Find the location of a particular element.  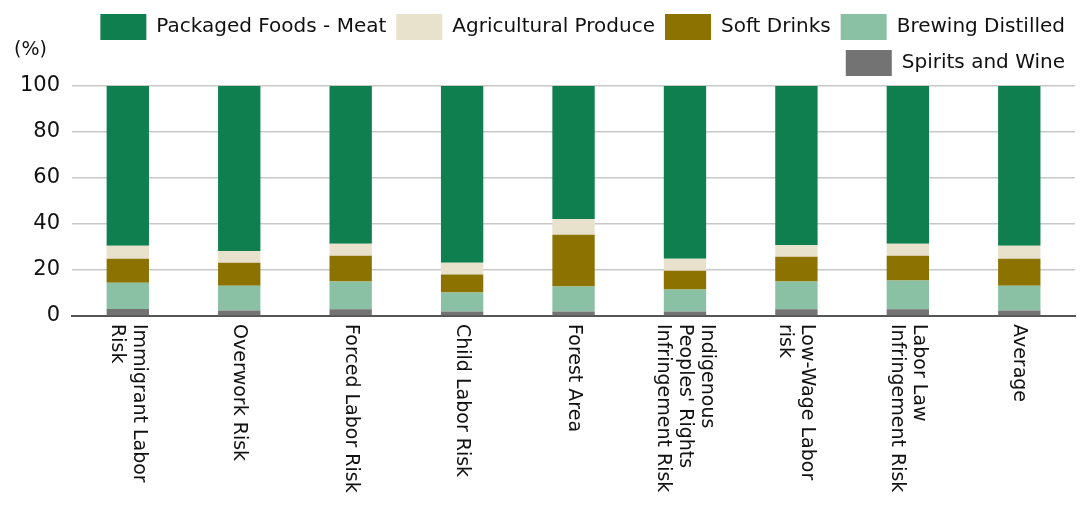

x-tick-label: Indigenous Peoples' Rights Infringement Risk is located at coordinates (687, 408).